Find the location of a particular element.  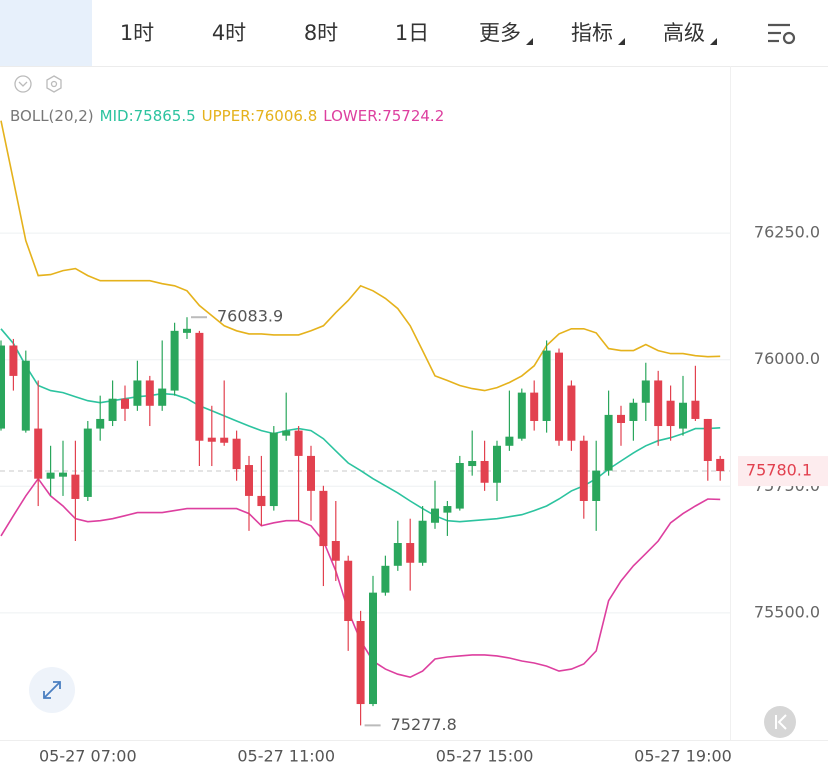

x-tick-label: 05-27 15:00 is located at coordinates (485, 756).